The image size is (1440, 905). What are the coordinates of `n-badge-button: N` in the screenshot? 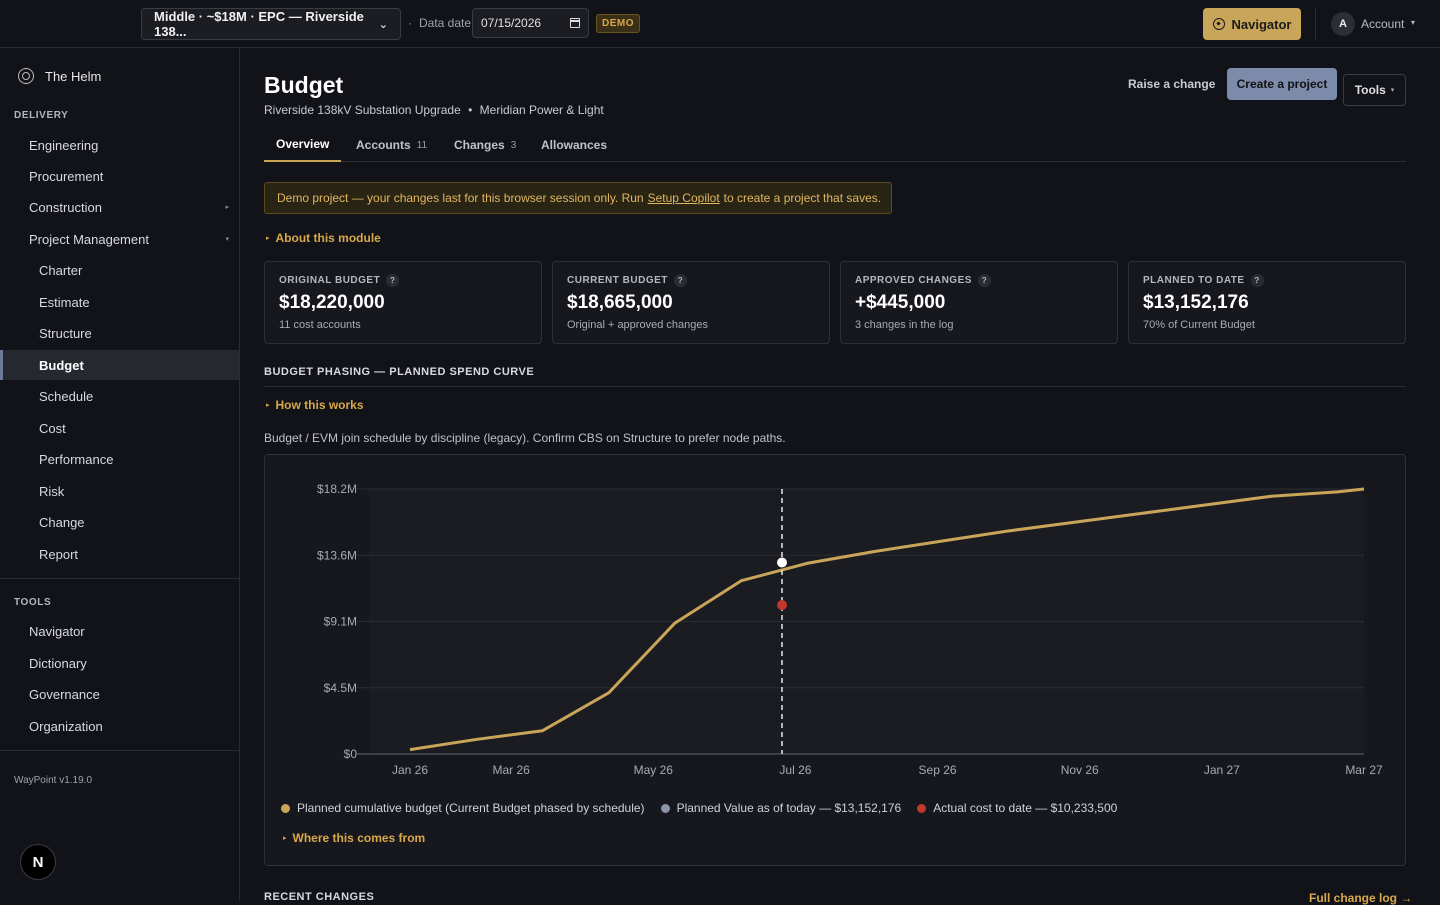 It's located at (38, 862).